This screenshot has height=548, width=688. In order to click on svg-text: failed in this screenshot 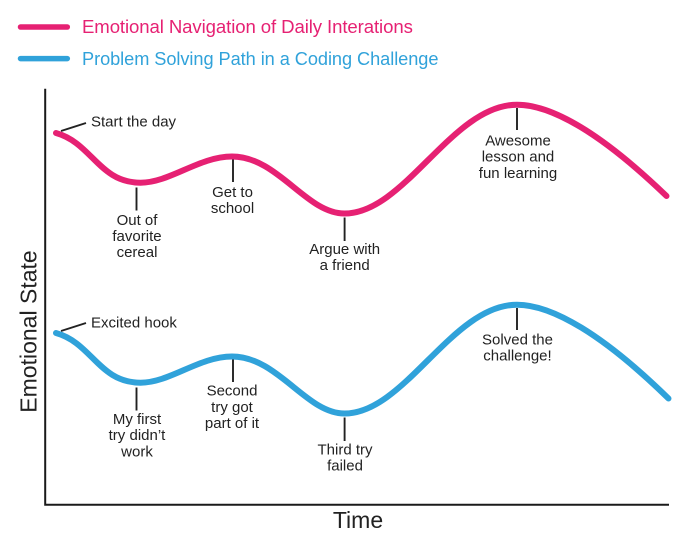, I will do `click(345, 466)`.